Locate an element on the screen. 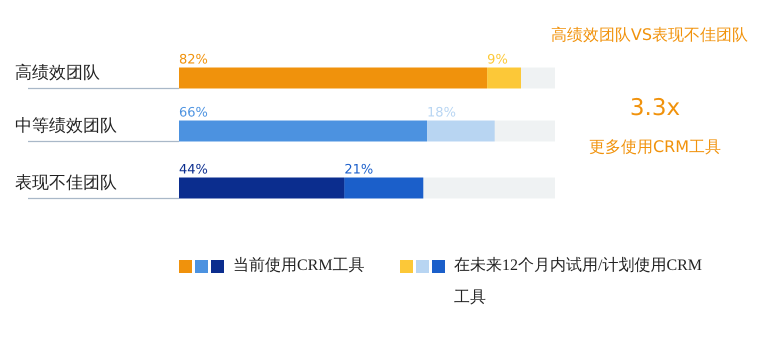 The height and width of the screenshot is (341, 758). text: 高绩效团队VS表现不佳团队 is located at coordinates (649, 34).